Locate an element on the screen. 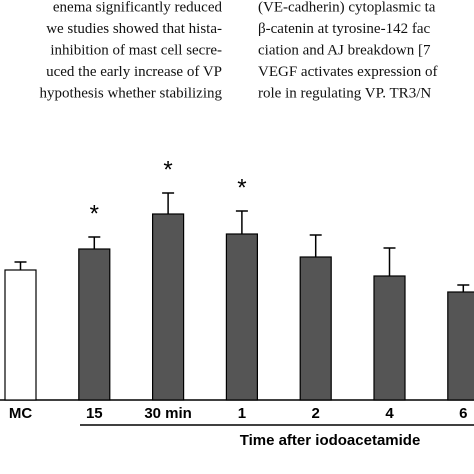  x-tick-label: 2 is located at coordinates (316, 413).